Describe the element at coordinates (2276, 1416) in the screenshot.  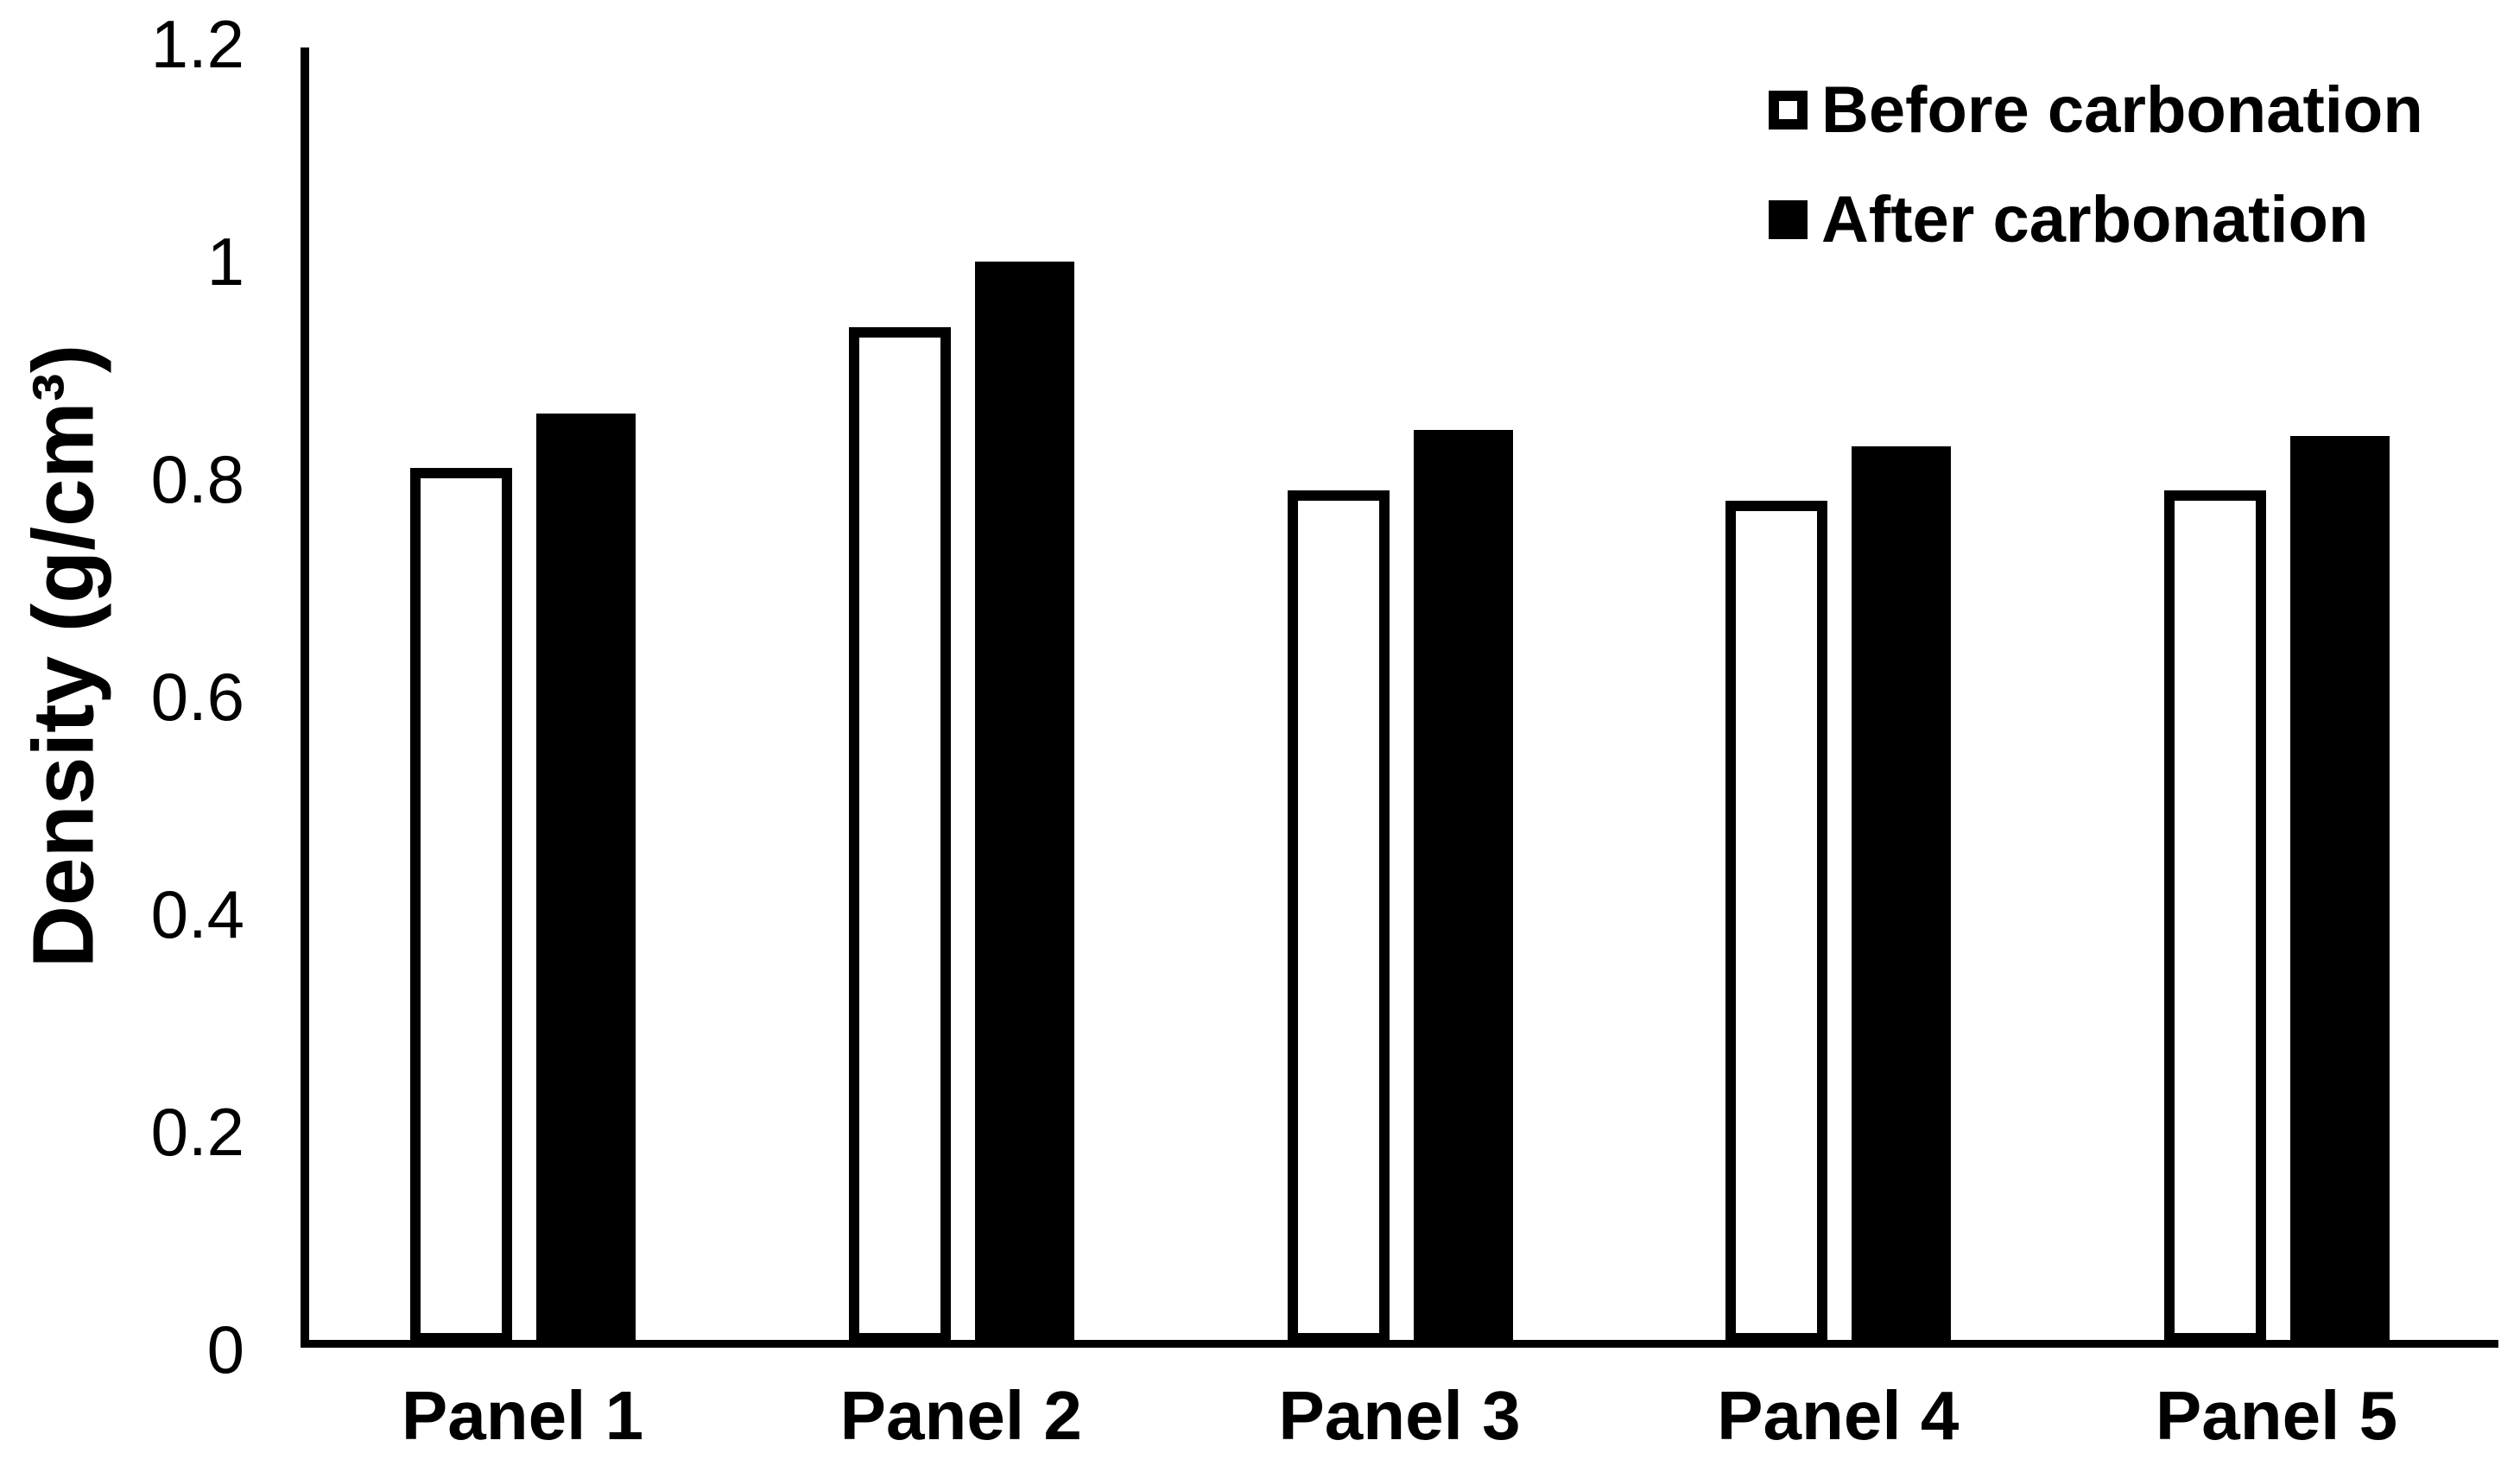
I see `x-category-label-panel-5: Panel 5` at that location.